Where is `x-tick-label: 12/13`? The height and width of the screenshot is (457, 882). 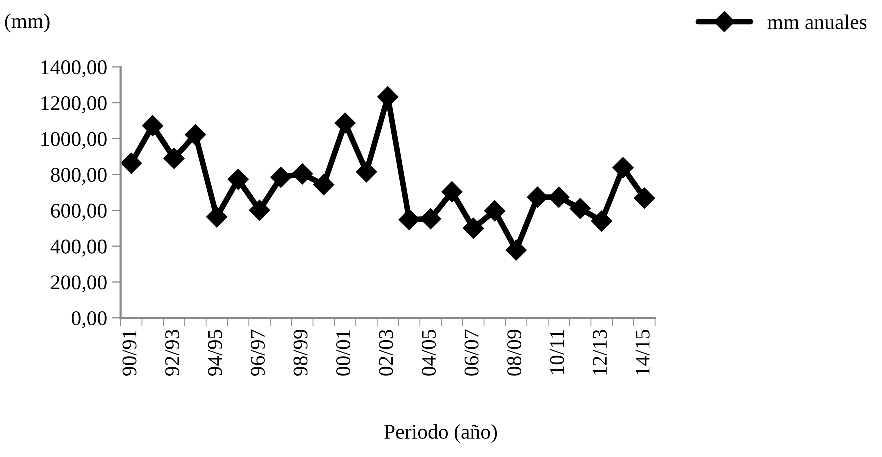 x-tick-label: 12/13 is located at coordinates (600, 352).